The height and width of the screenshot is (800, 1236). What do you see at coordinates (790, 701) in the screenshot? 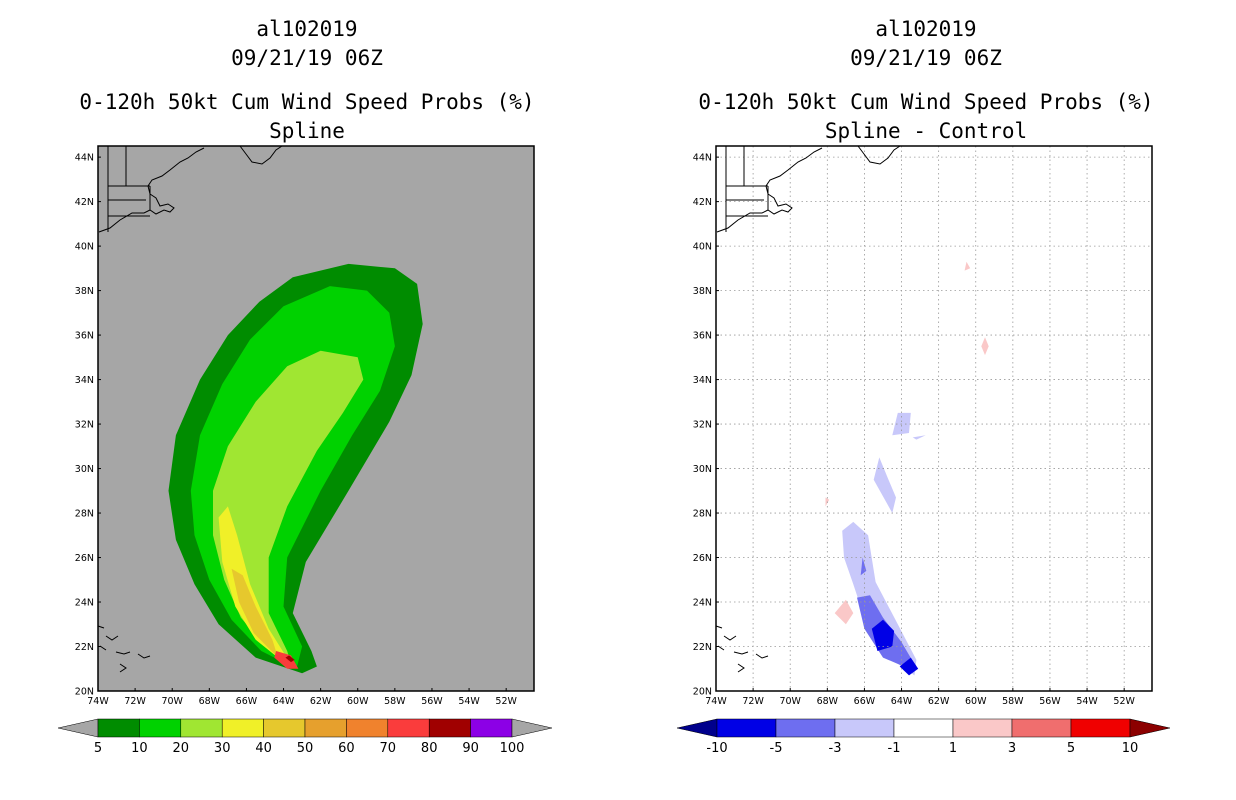
I see `lon-label: 70W` at bounding box center [790, 701].